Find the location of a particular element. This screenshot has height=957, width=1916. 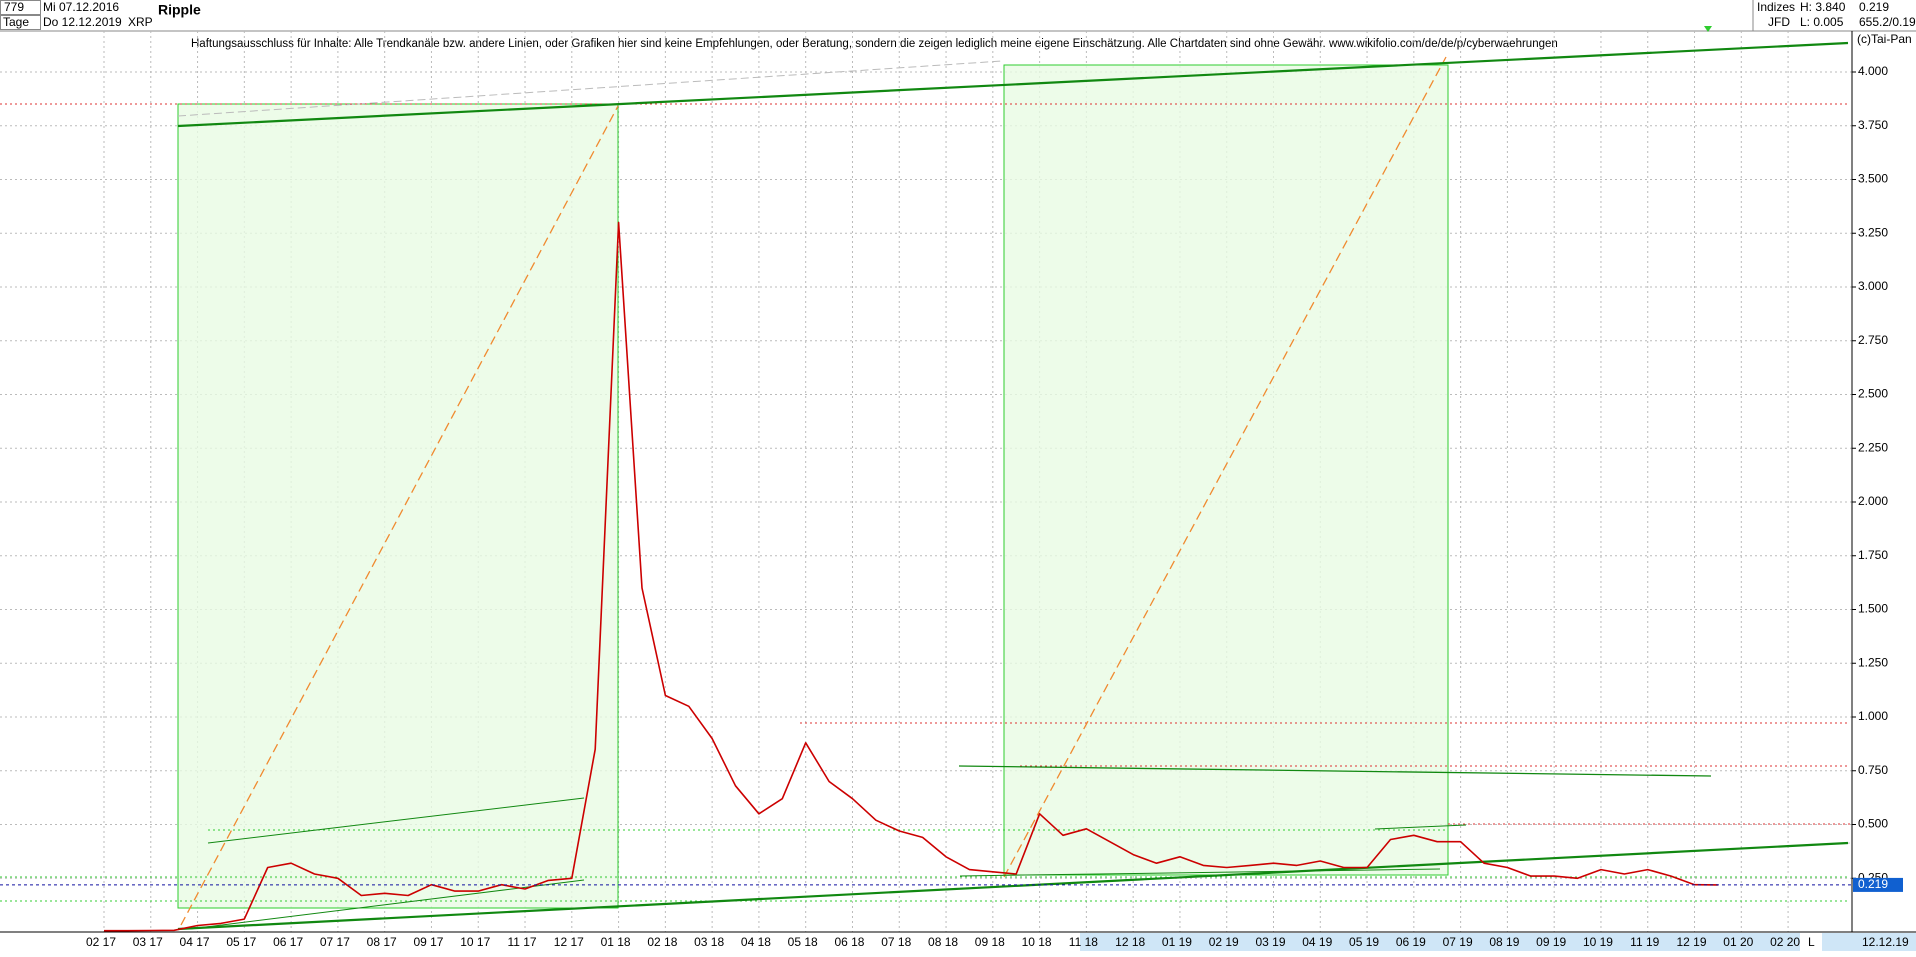

date-box is located at coordinates (1869, 942).